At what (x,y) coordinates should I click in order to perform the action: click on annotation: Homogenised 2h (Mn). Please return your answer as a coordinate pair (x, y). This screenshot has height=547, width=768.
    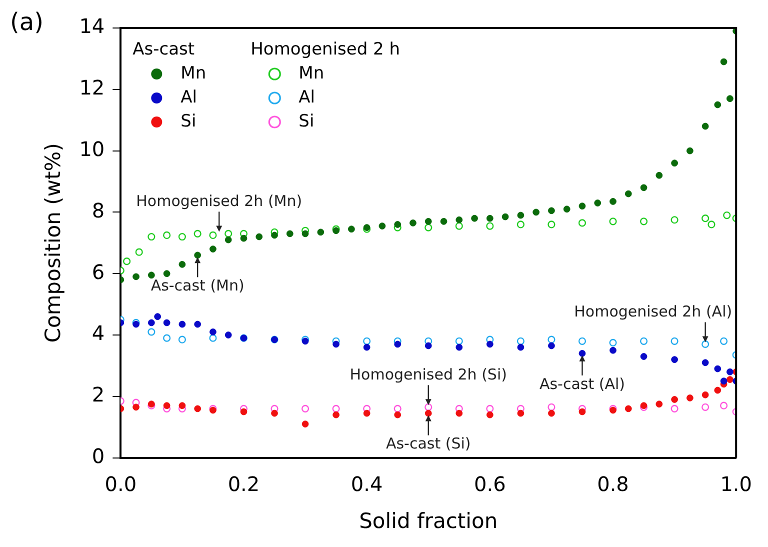
    Looking at the image, I should click on (219, 201).